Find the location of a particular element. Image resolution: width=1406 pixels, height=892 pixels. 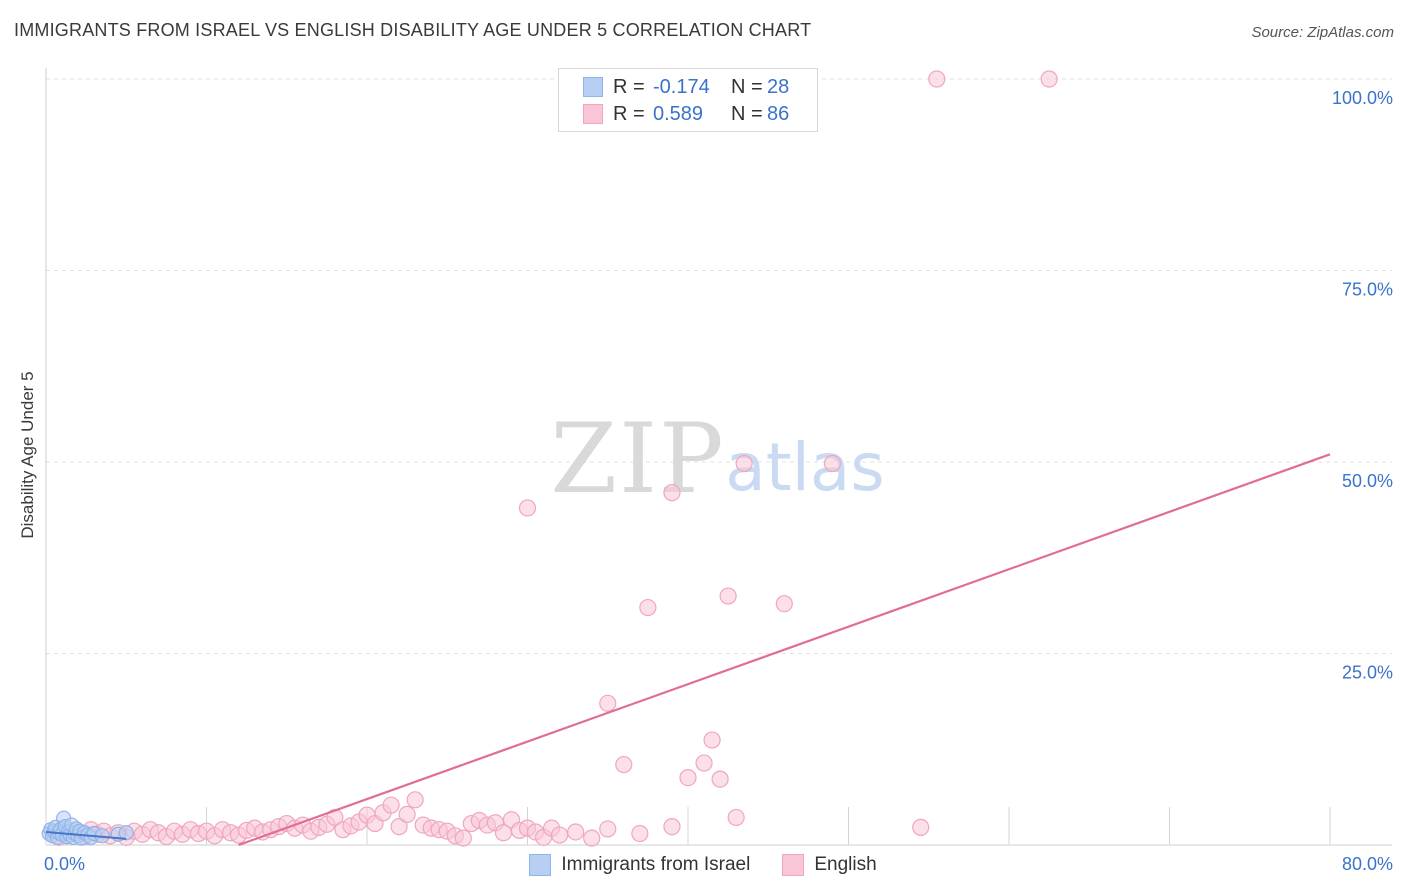

legend-item-israel: Immigrants from Israel is located at coordinates (639, 865).